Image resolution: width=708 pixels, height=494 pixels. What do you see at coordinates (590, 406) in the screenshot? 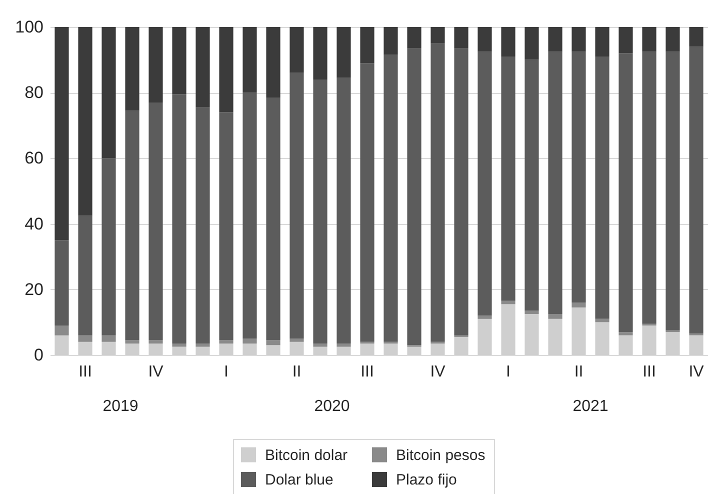
I see `text: 2021` at bounding box center [590, 406].